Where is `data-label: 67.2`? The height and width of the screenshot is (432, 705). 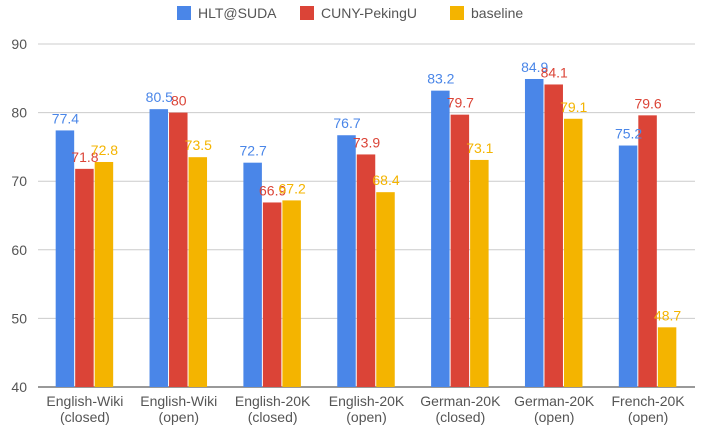 data-label: 67.2 is located at coordinates (292, 188).